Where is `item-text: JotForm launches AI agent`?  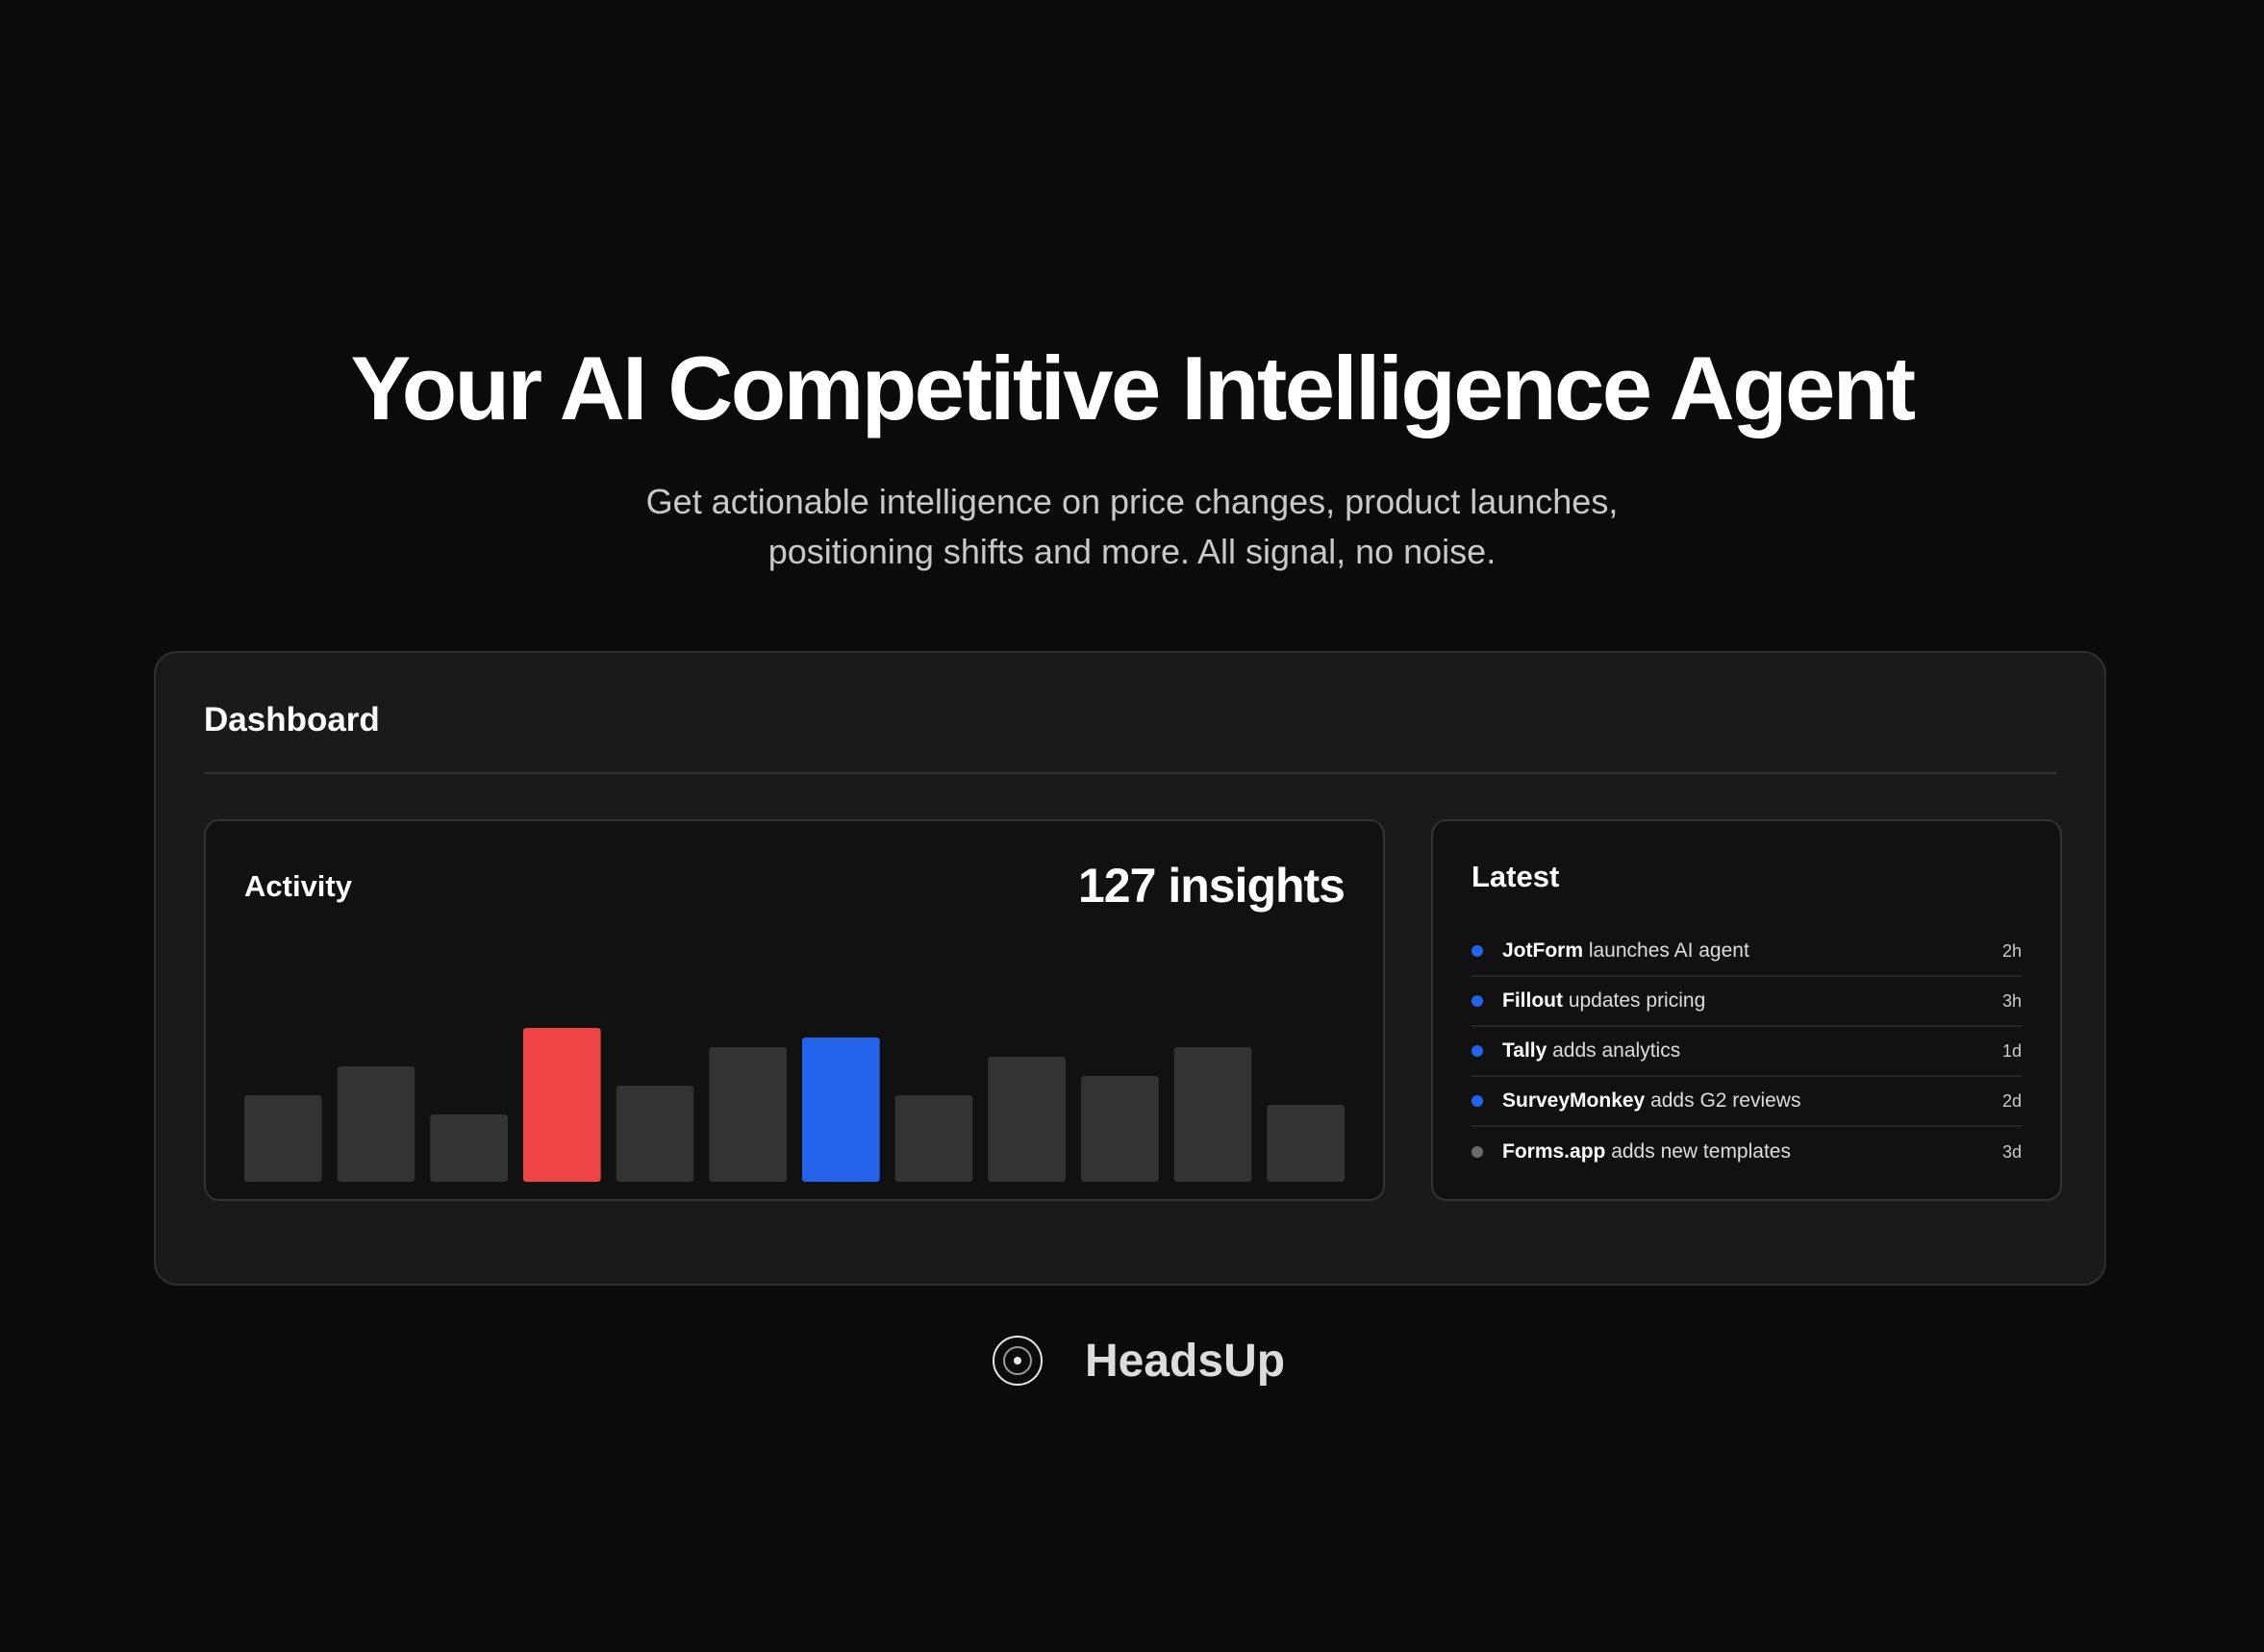
item-text: JotForm launches AI agent is located at coordinates (1752, 951).